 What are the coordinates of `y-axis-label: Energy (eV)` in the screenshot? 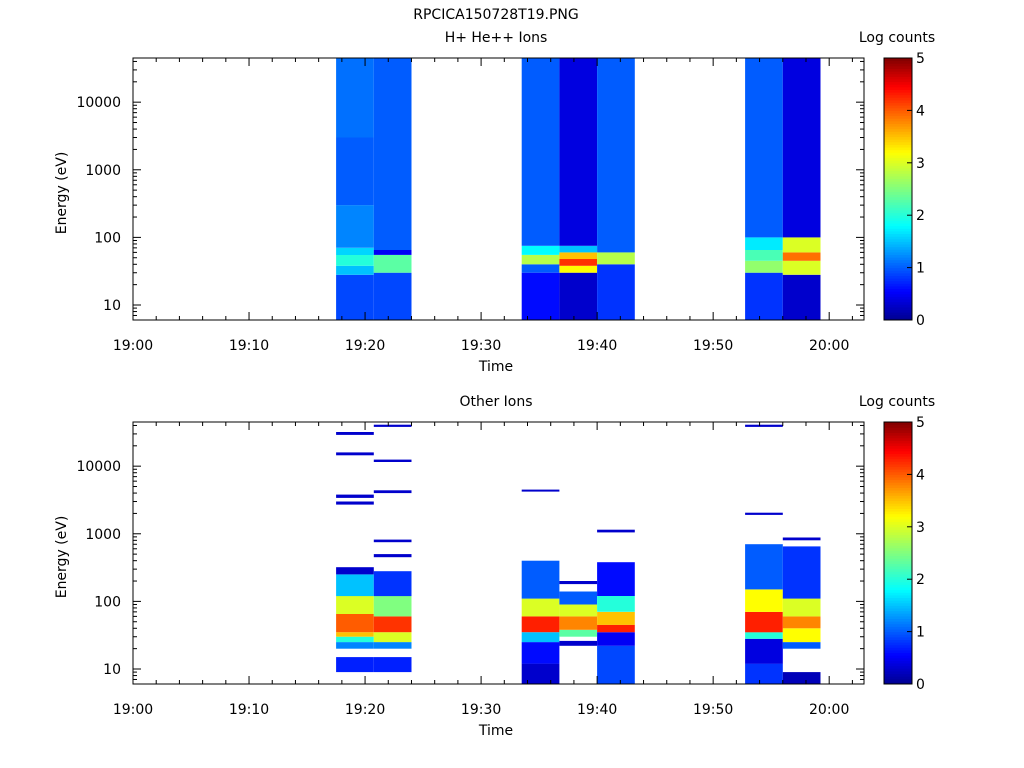 It's located at (62, 193).